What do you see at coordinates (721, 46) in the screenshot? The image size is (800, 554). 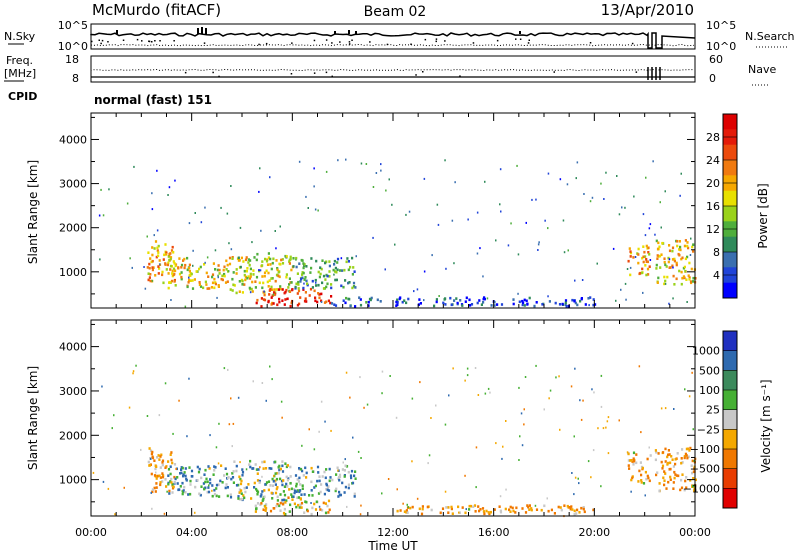 I see `nsearch-tick-bottom: 10^0` at bounding box center [721, 46].